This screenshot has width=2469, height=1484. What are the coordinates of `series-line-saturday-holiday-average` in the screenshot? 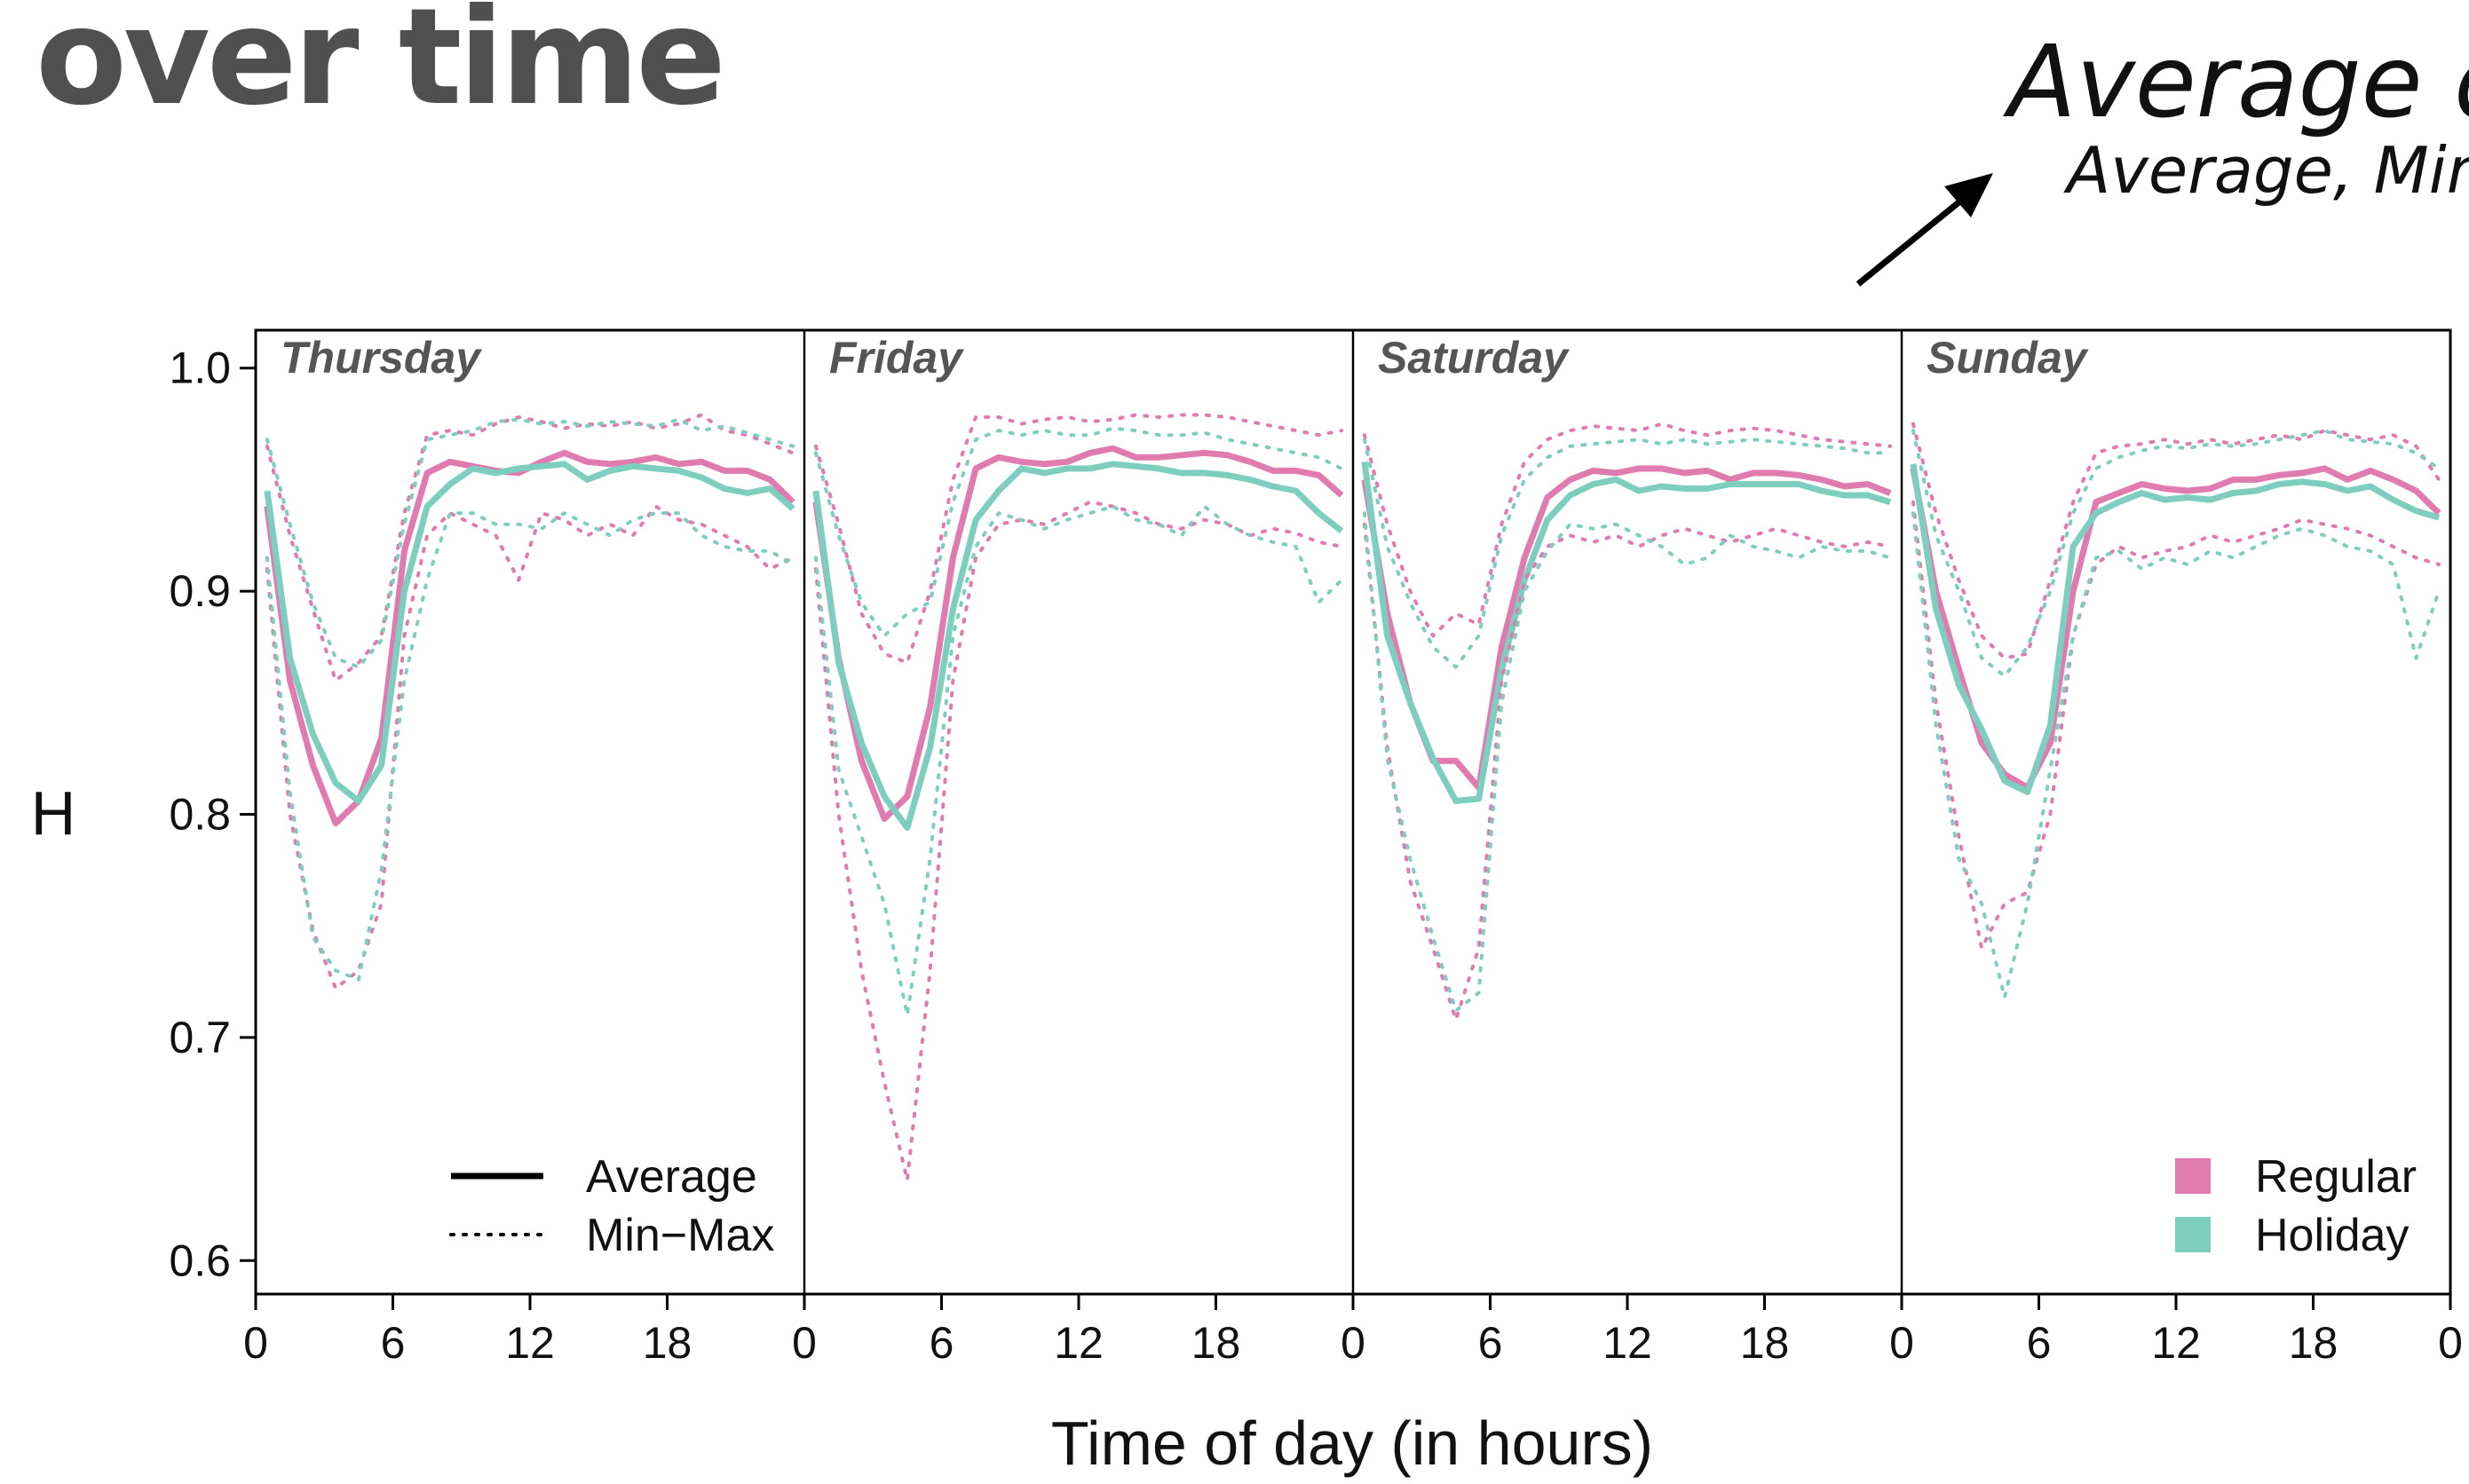 It's located at (1626, 633).